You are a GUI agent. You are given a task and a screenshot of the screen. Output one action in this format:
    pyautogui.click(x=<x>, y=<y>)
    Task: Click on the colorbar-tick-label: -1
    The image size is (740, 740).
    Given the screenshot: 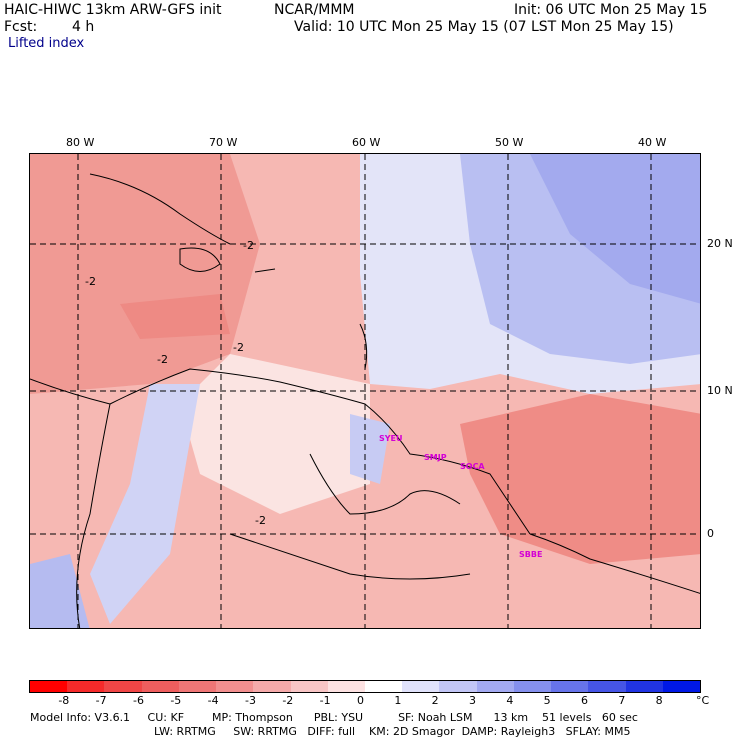 What is the action you would take?
    pyautogui.click(x=325, y=700)
    